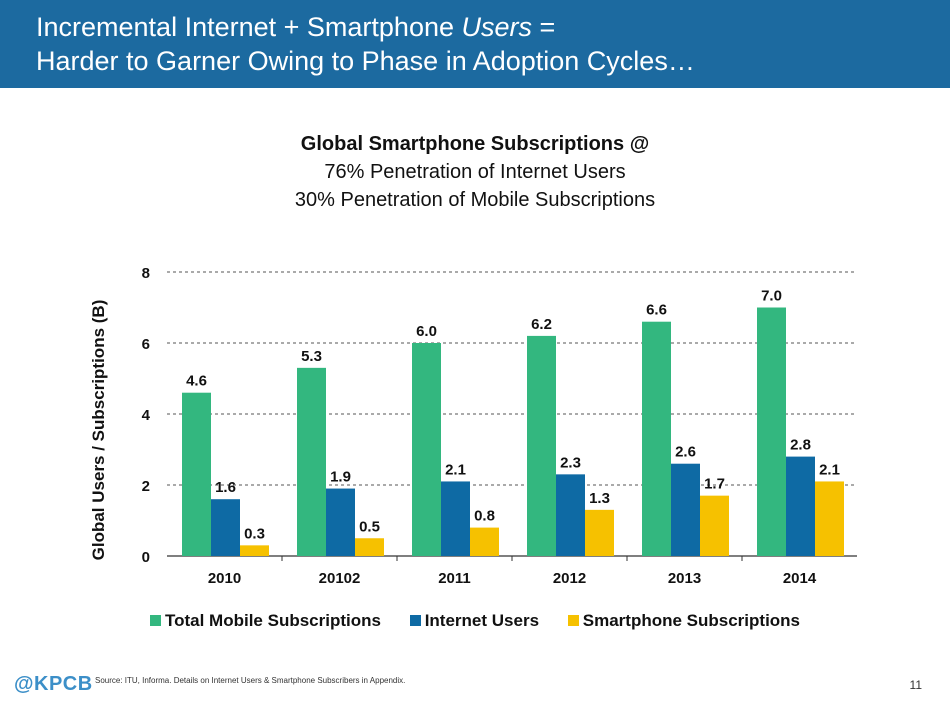  What do you see at coordinates (714, 484) in the screenshot?
I see `data-label: 1.7` at bounding box center [714, 484].